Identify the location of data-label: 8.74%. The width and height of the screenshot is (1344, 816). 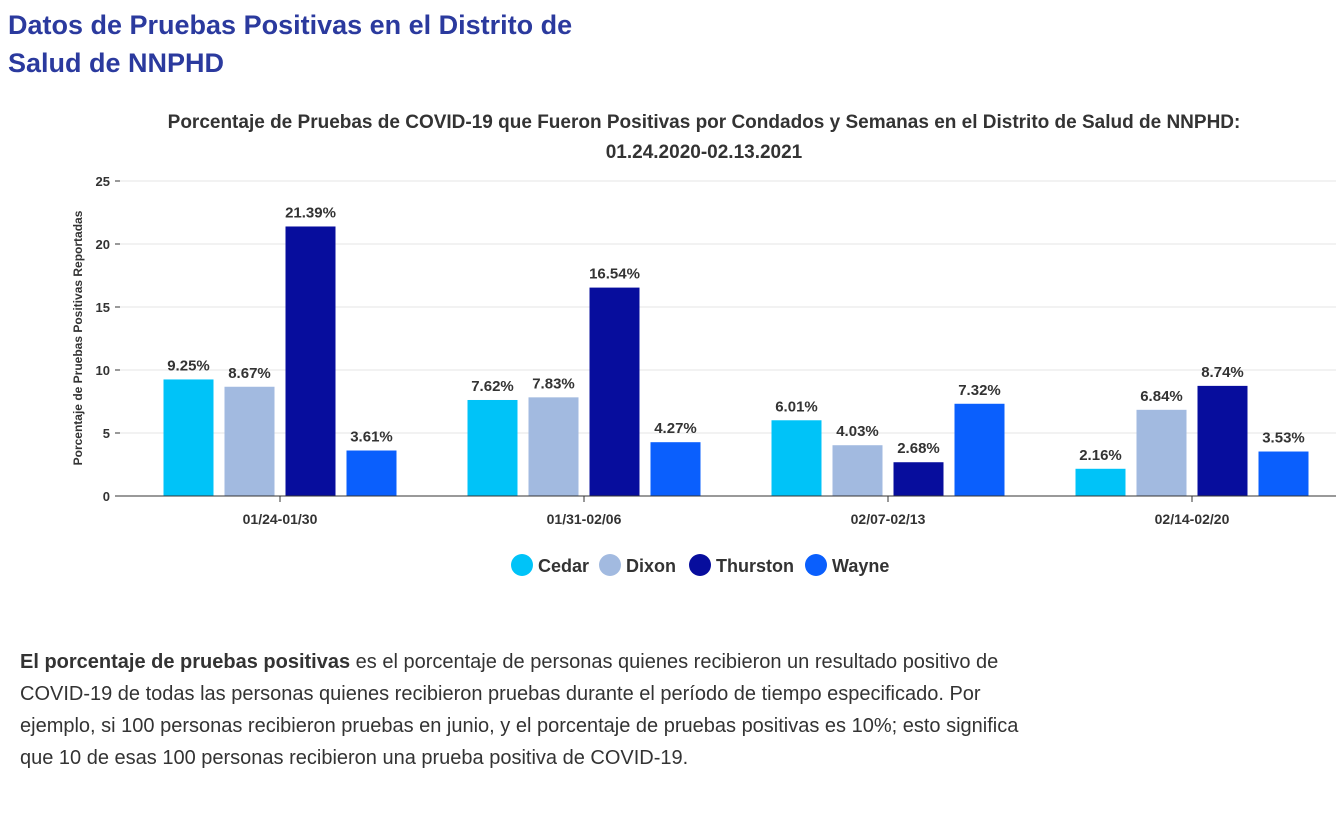
(1222, 372).